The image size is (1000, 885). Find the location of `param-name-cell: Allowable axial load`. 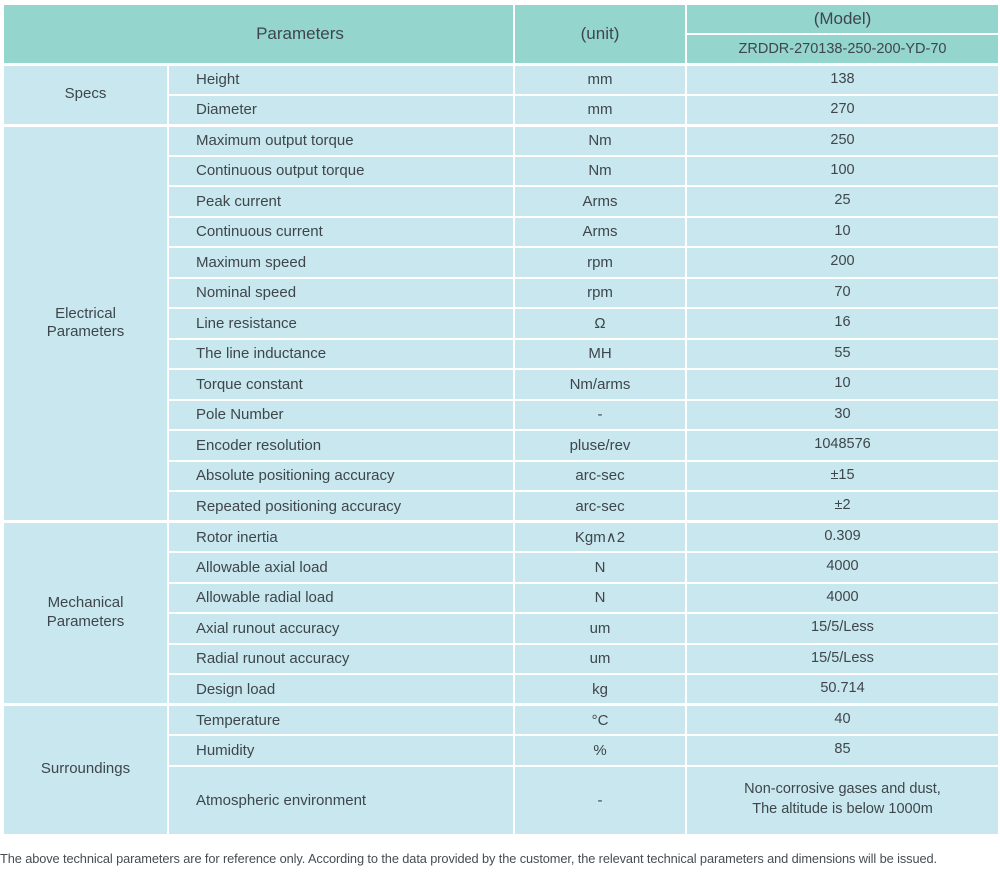

param-name-cell: Allowable axial load is located at coordinates (341, 567).